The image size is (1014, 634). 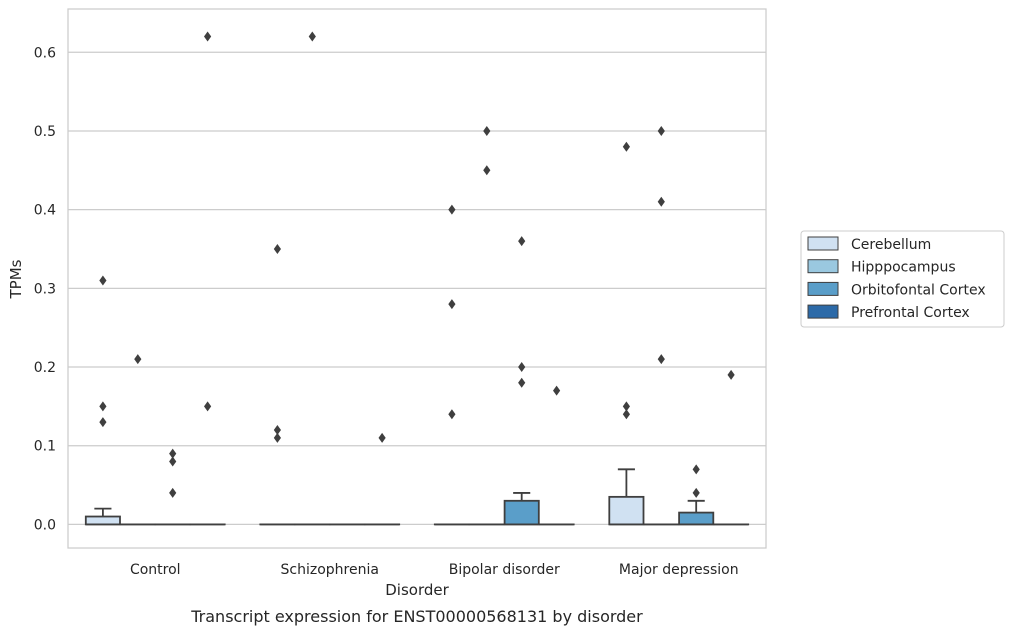 What do you see at coordinates (417, 590) in the screenshot?
I see `x-axis-title: Disorder` at bounding box center [417, 590].